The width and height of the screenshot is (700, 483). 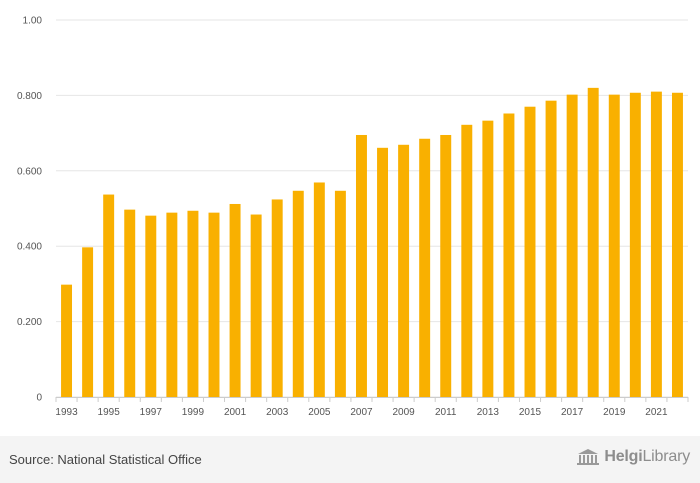 I want to click on bar-2009, so click(x=404, y=270).